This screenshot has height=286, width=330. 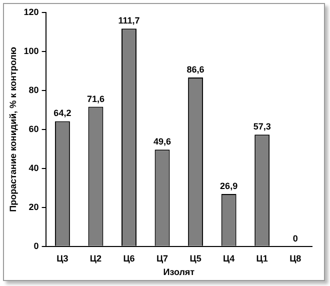 I want to click on y-tick-label: 40, so click(x=33, y=167).